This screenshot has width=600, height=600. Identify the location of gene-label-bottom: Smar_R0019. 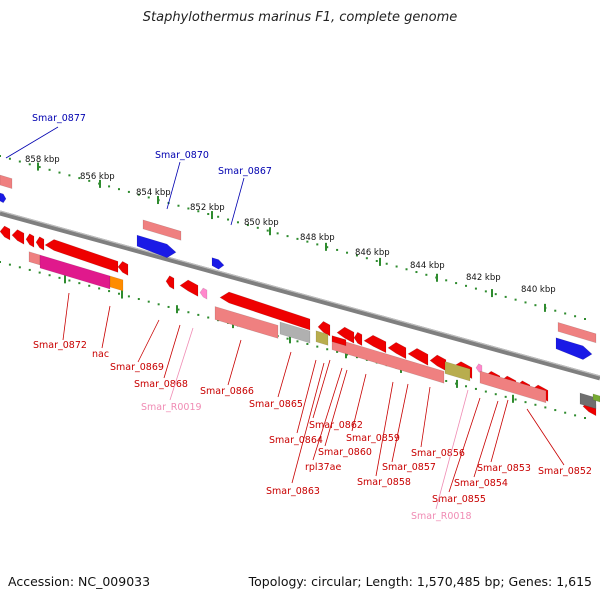
(171, 407).